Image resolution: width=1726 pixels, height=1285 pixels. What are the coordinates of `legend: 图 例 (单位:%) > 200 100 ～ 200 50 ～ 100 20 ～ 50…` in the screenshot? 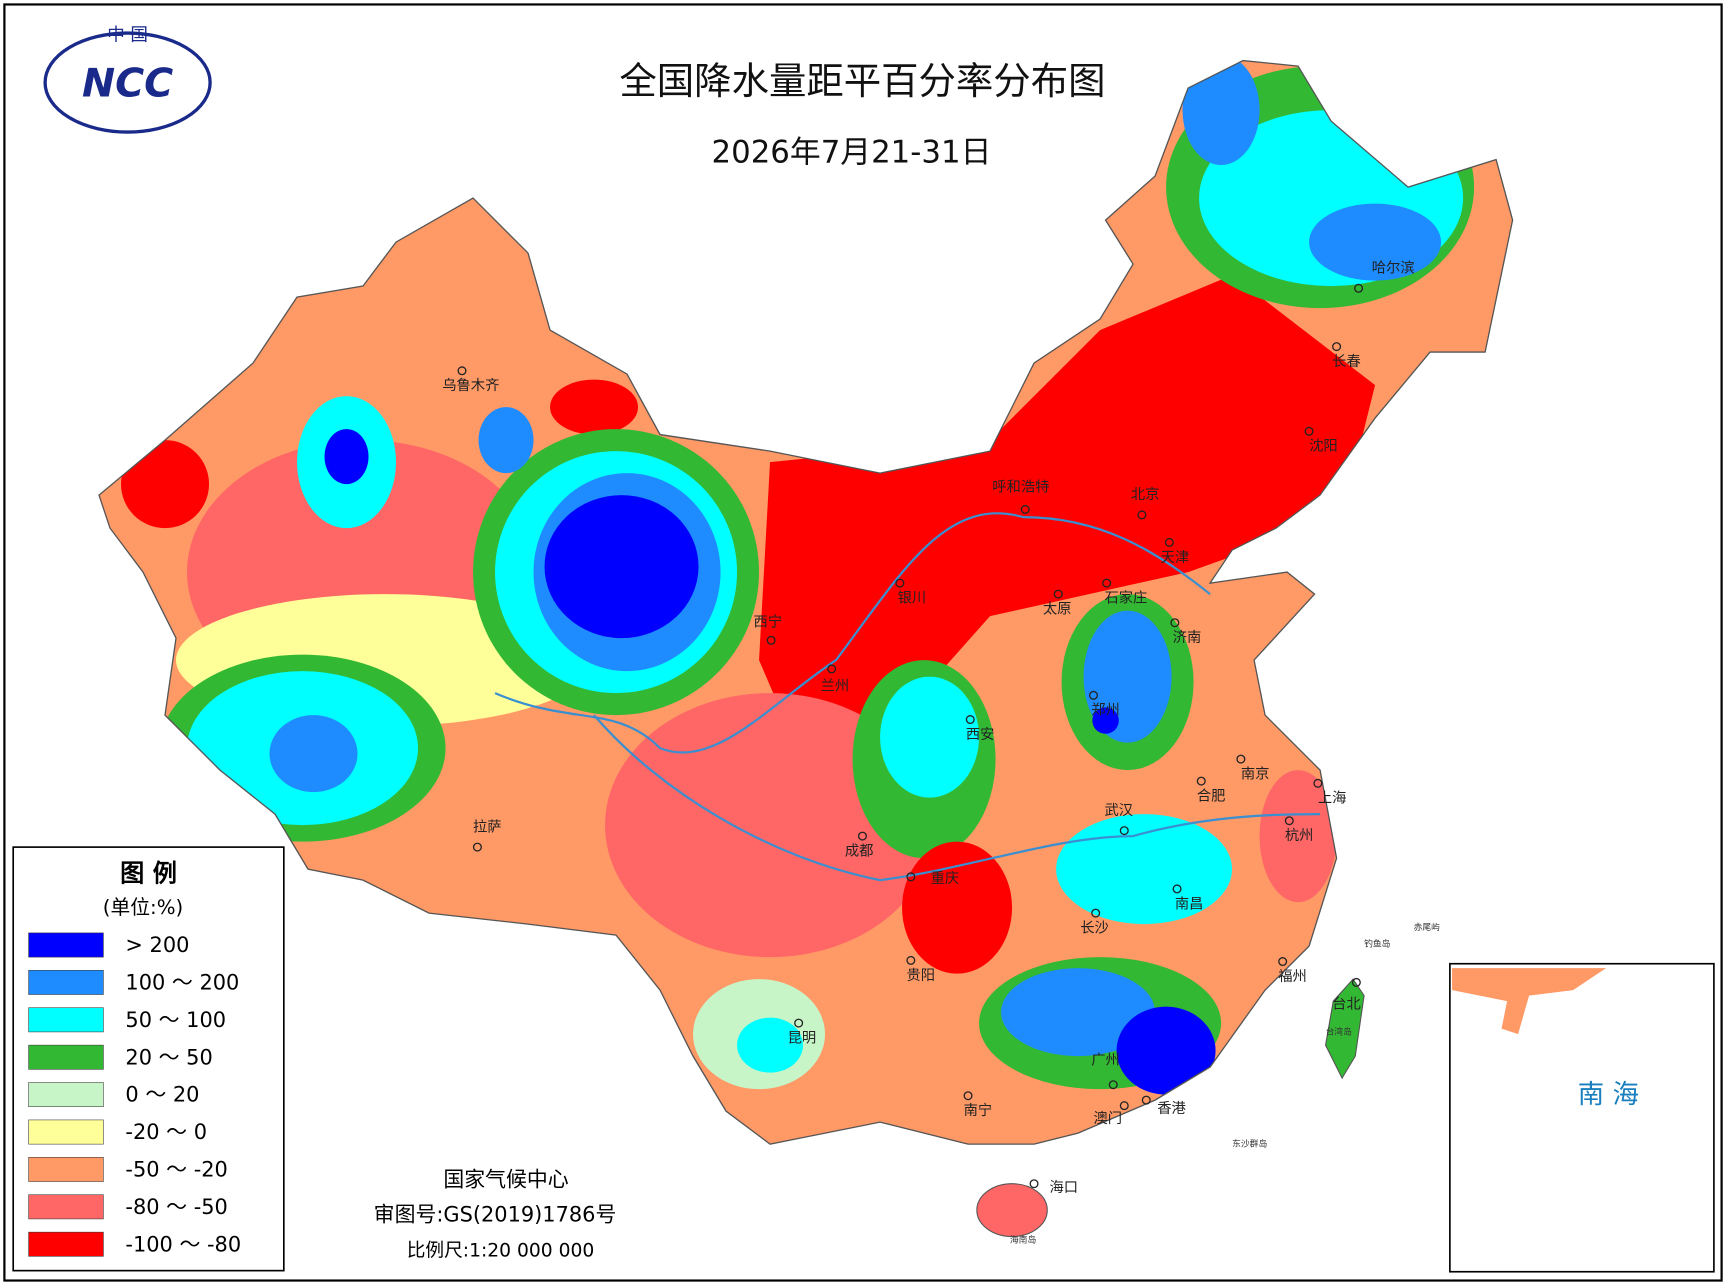 It's located at (148, 1059).